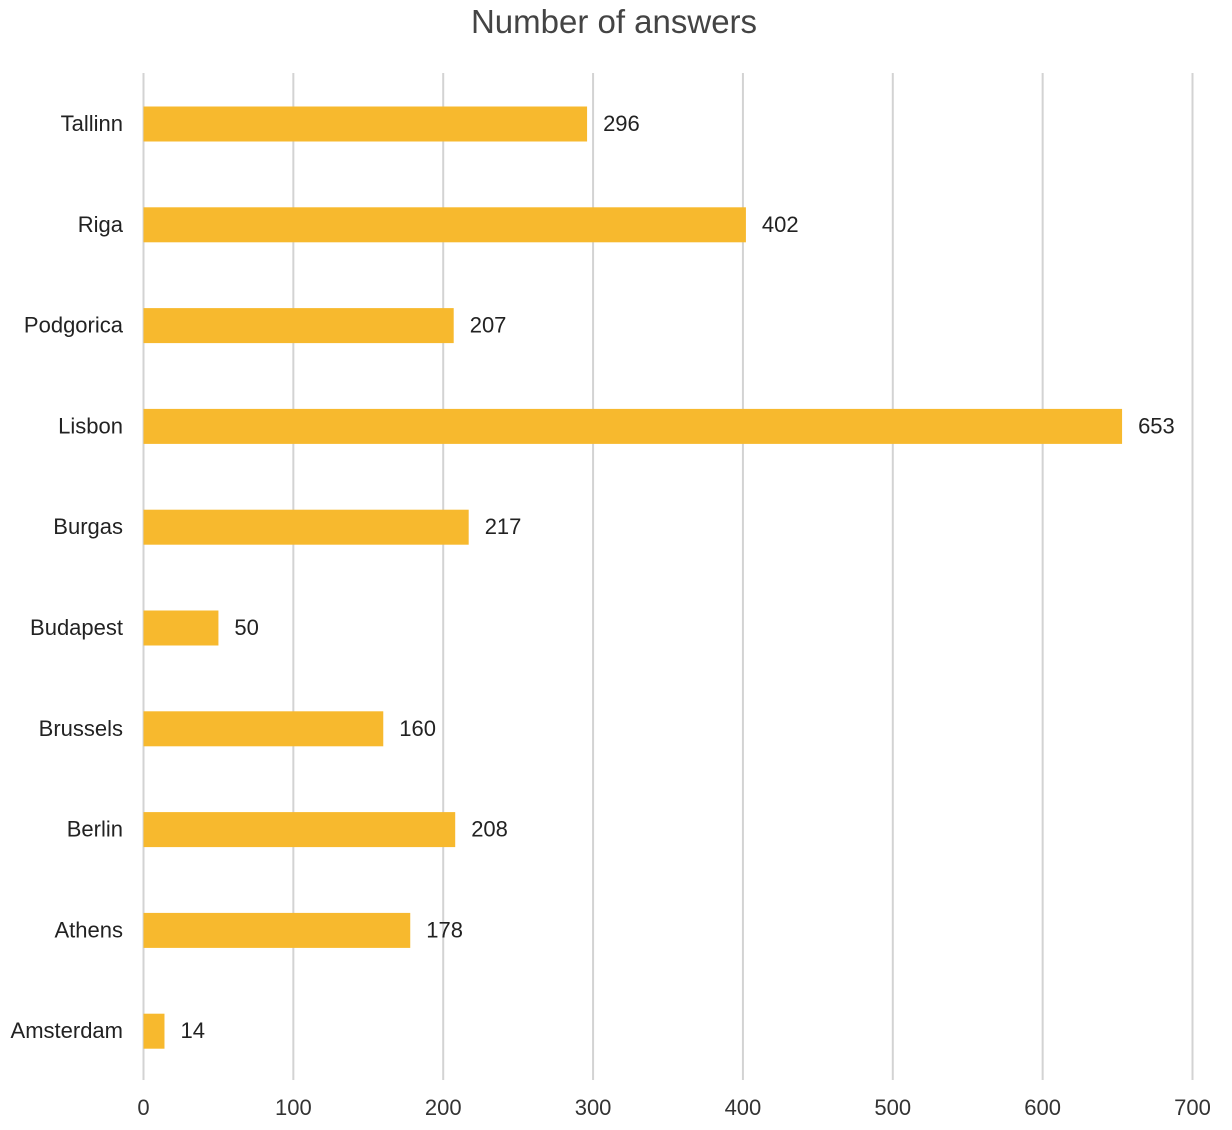 The image size is (1232, 1130). Describe the element at coordinates (89, 929) in the screenshot. I see `category-label: Athens` at that location.